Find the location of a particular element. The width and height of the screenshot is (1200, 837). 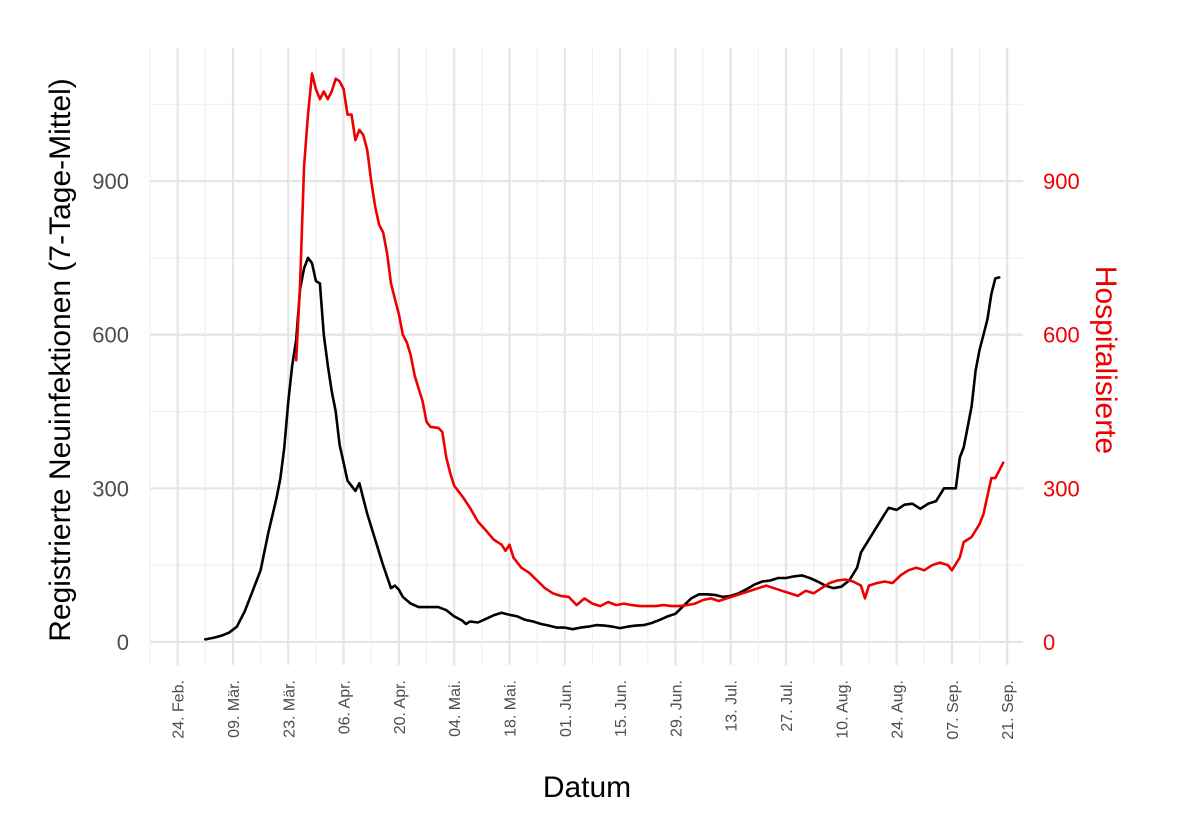

x-tick-label: 27. Jul. is located at coordinates (787, 706).